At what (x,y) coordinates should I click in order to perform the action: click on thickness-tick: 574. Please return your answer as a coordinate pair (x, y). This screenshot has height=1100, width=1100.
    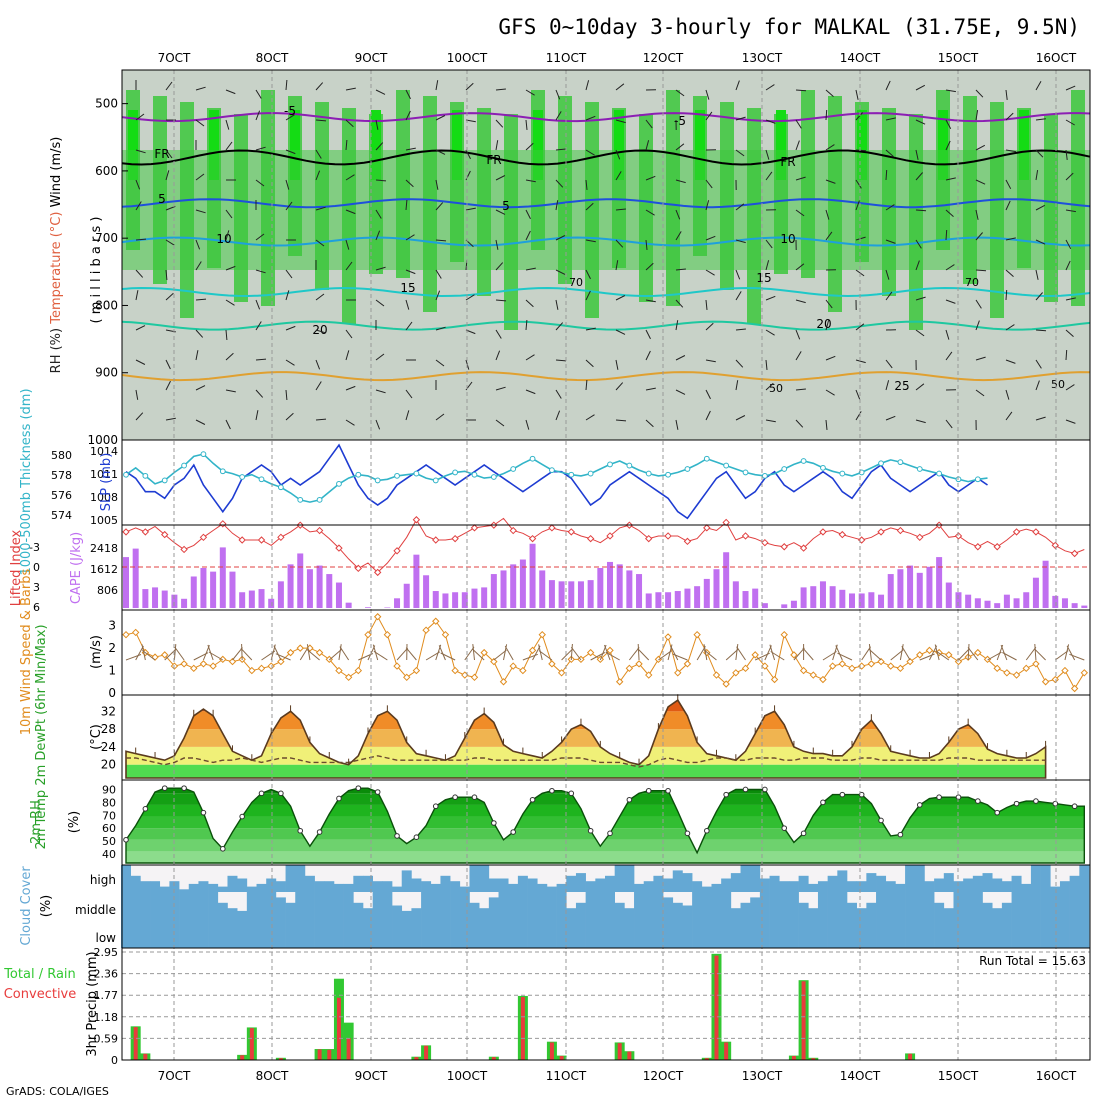
    Looking at the image, I should click on (61, 515).